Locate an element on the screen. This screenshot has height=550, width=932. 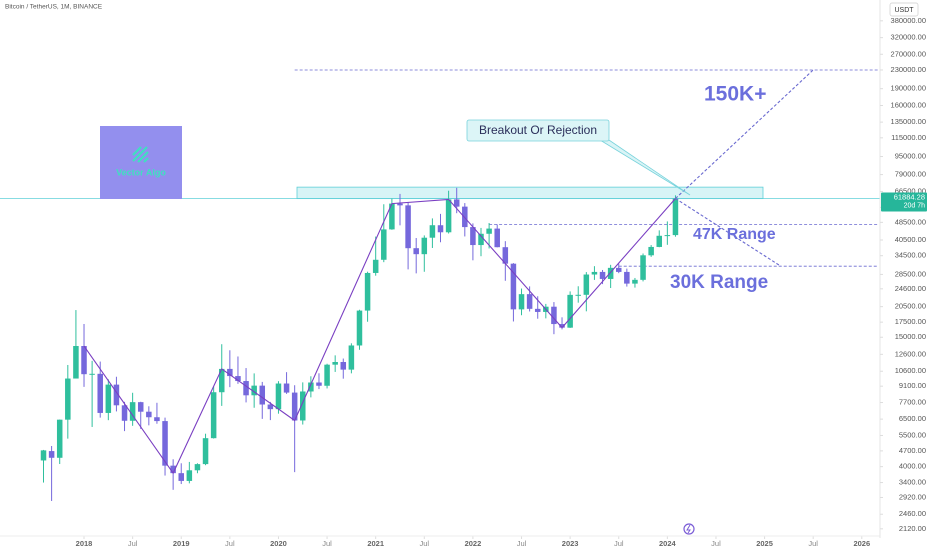
currency-badge is located at coordinates (904, 9).